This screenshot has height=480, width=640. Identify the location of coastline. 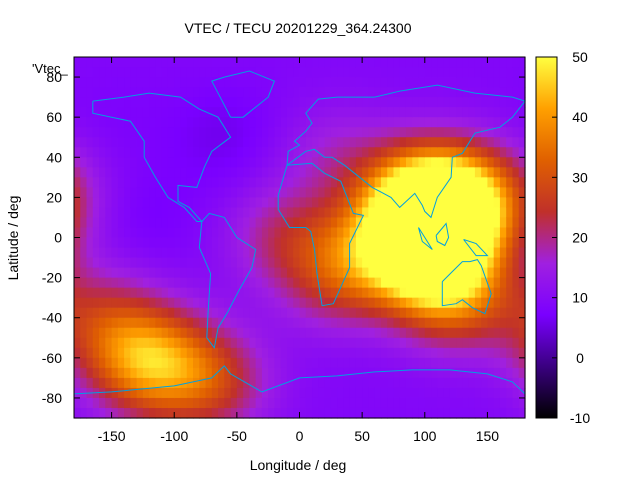
(442, 234).